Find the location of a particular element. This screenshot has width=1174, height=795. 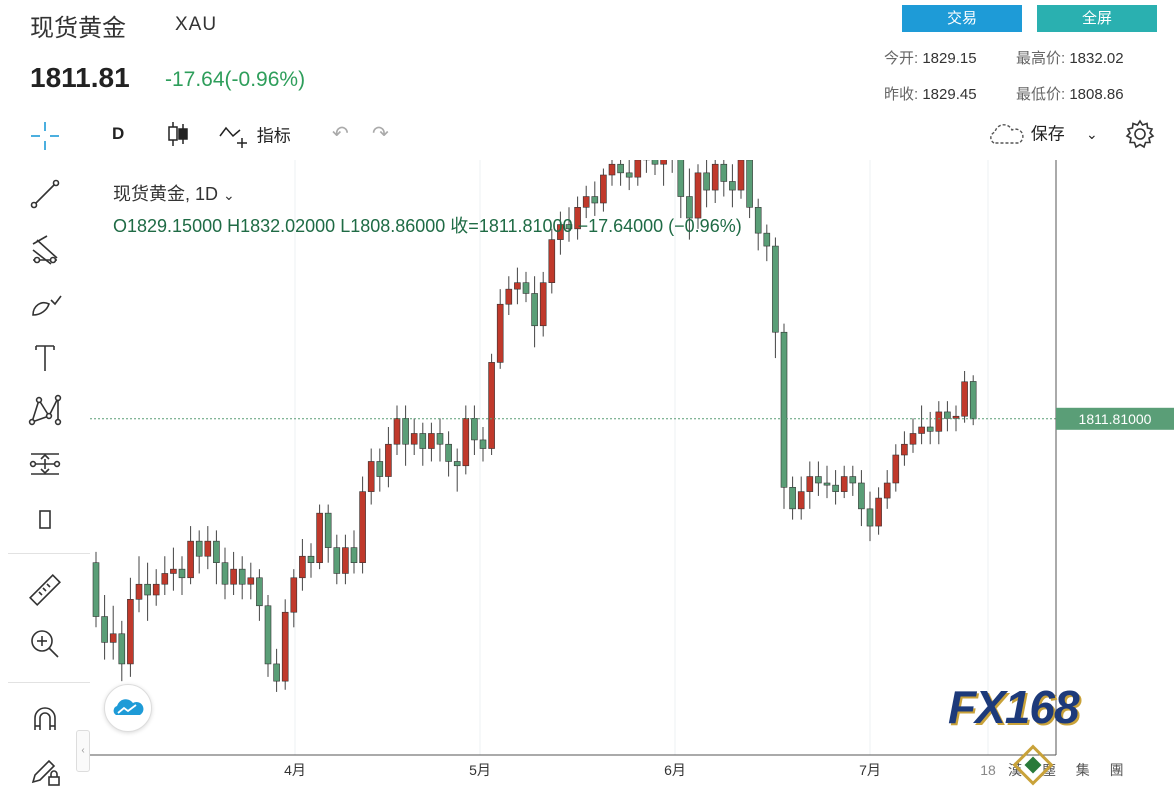

ruler-toggle-tool is located at coordinates (45, 520).